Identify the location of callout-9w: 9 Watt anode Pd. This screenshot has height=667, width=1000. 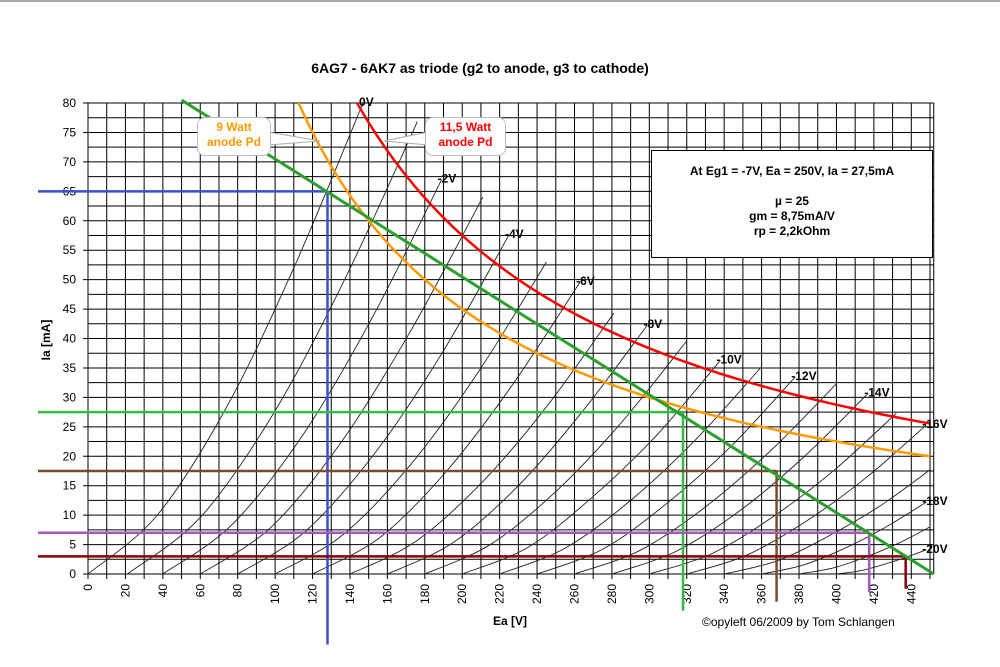
(234, 136).